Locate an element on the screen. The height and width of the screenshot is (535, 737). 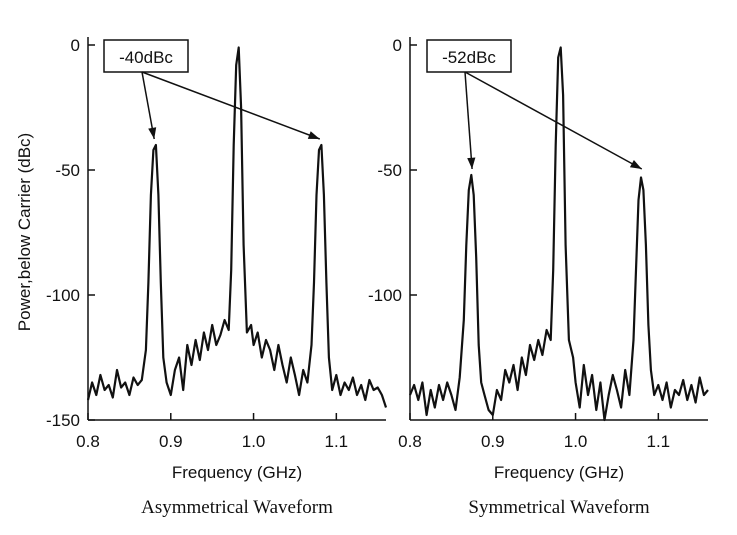
annotation-label: -52dBc is located at coordinates (469, 57).